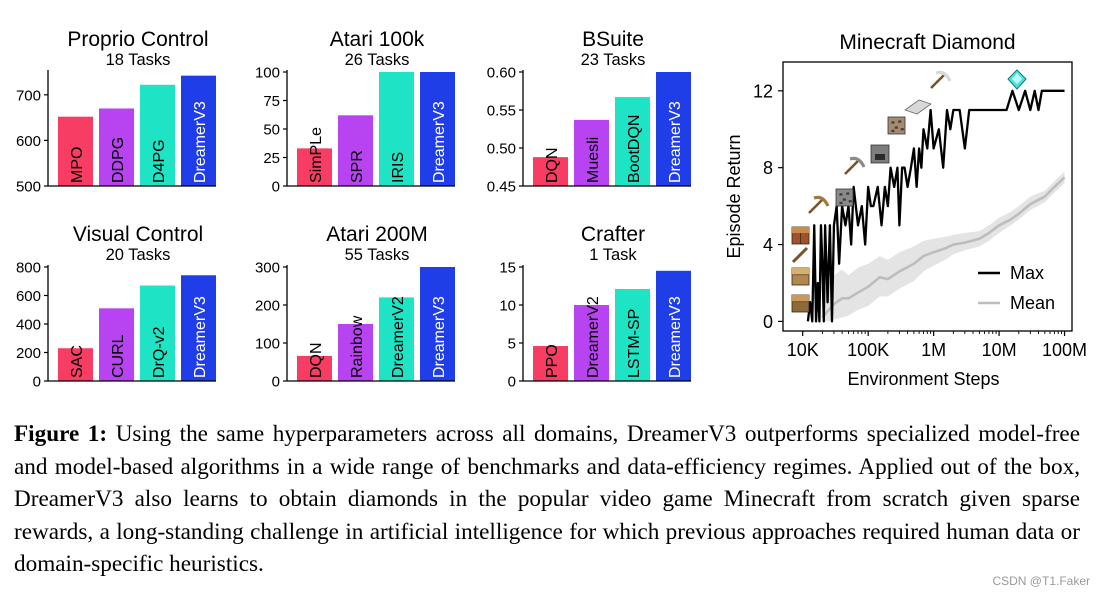 This screenshot has height=594, width=1104. Describe the element at coordinates (138, 255) in the screenshot. I see `panel-subtitle: 20 Tasks` at that location.